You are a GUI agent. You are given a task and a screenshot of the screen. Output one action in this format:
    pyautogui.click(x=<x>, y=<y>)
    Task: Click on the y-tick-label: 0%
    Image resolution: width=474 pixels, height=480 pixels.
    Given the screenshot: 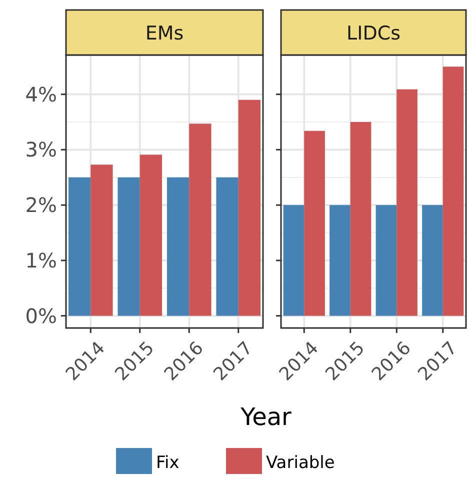 What is the action you would take?
    pyautogui.click(x=41, y=316)
    